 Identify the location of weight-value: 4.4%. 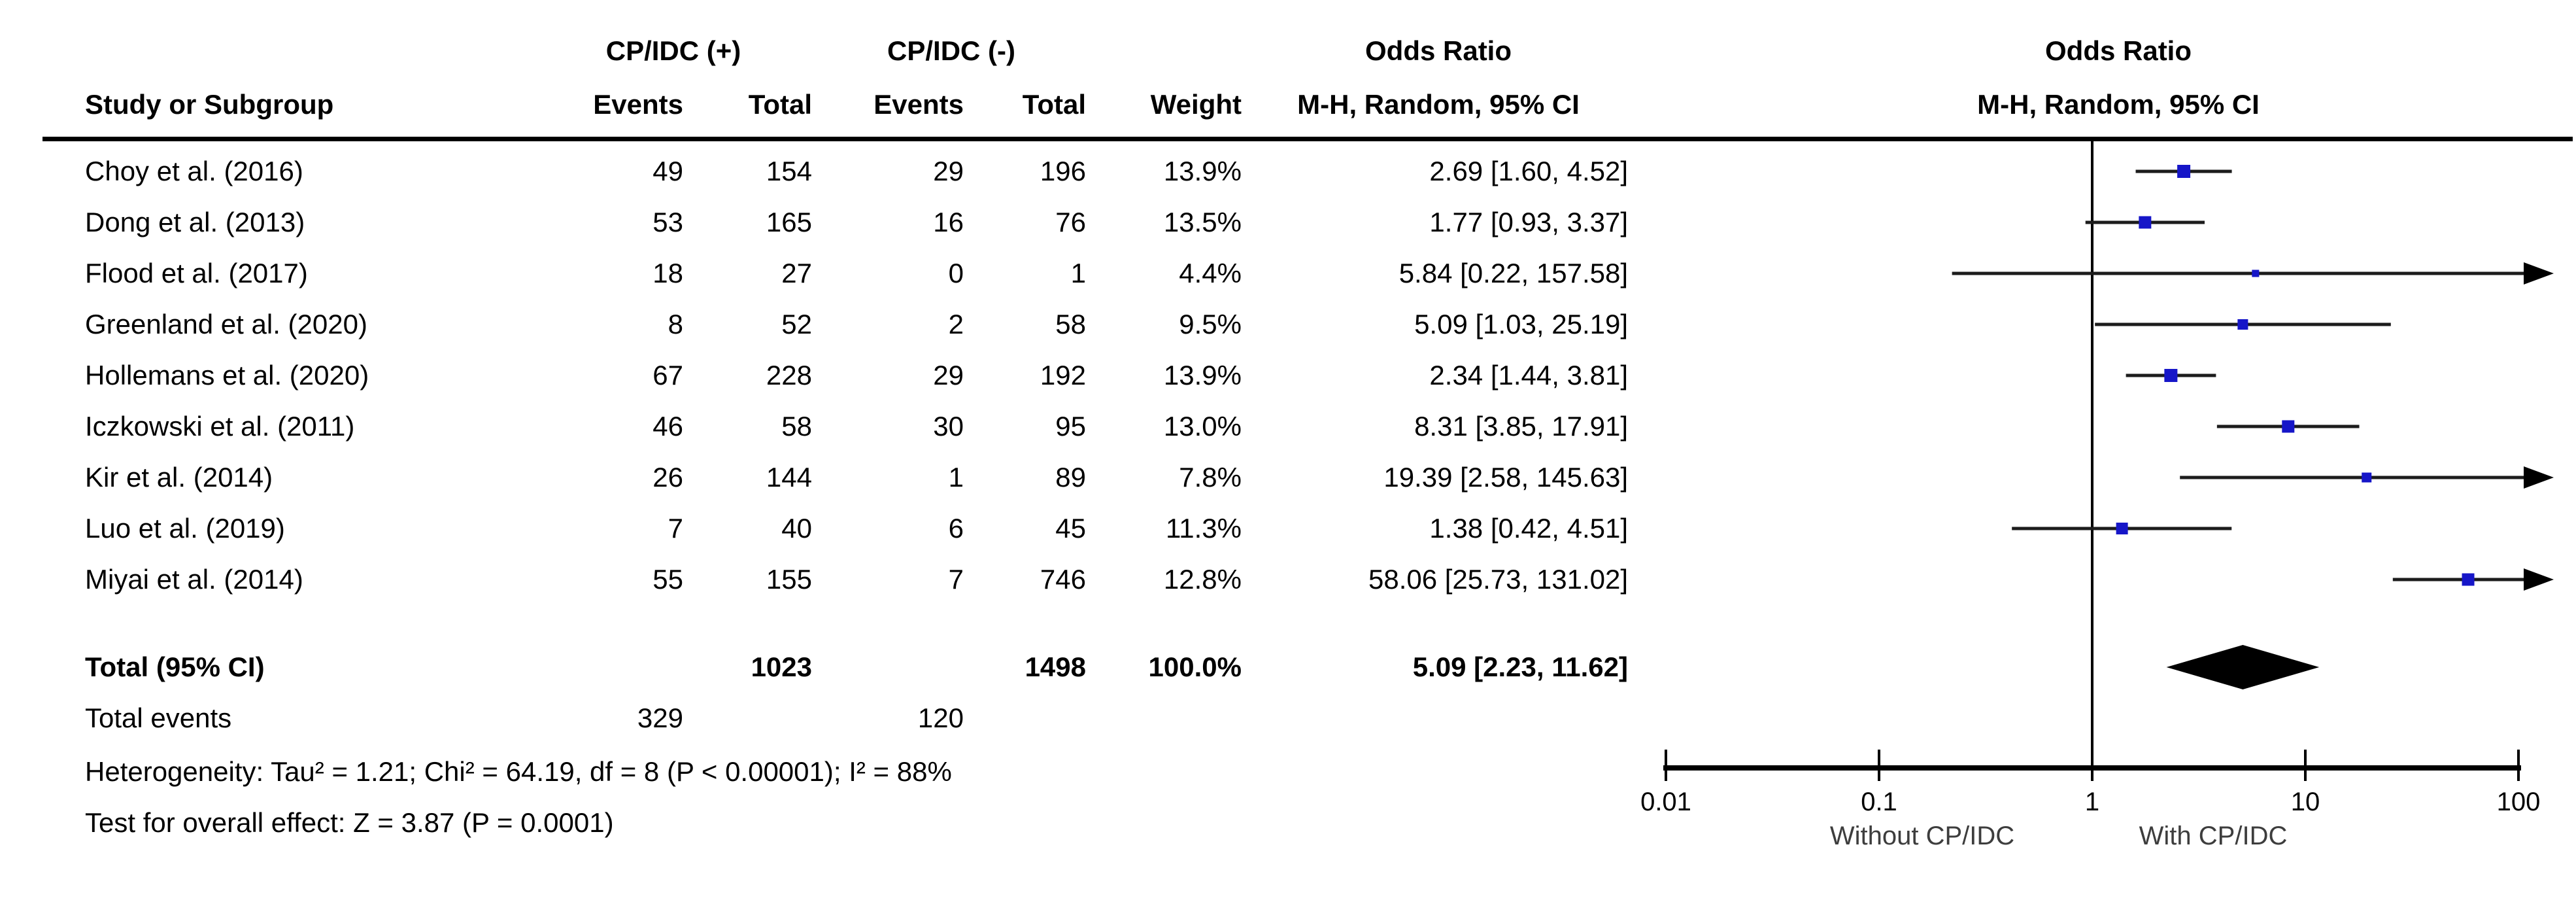
(1210, 273).